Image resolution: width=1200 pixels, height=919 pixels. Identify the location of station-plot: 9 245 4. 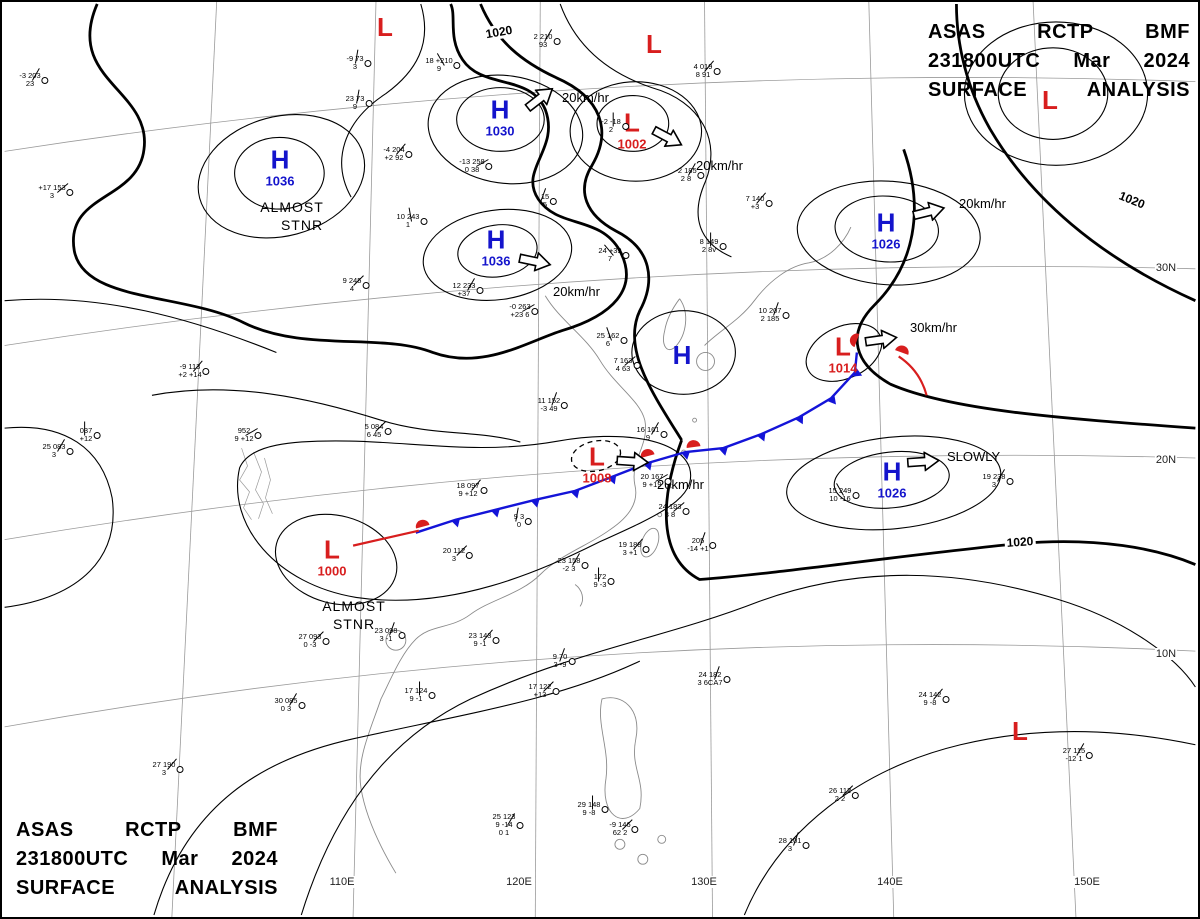
(356, 284).